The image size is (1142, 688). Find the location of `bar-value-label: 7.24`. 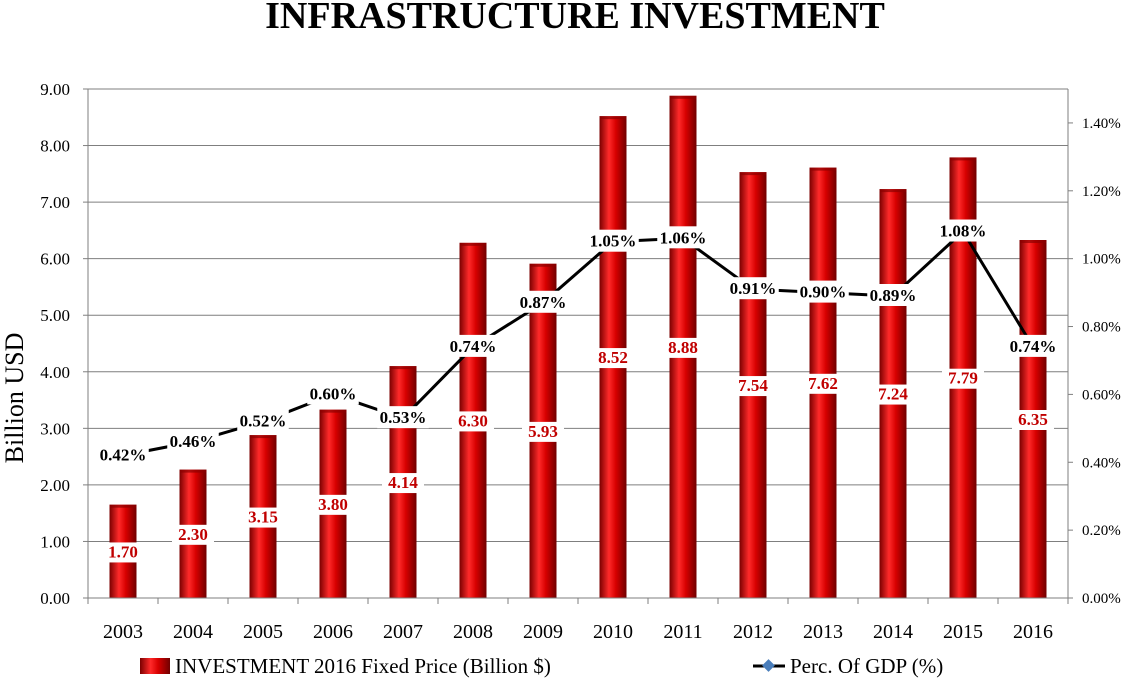

bar-value-label: 7.24 is located at coordinates (893, 394).